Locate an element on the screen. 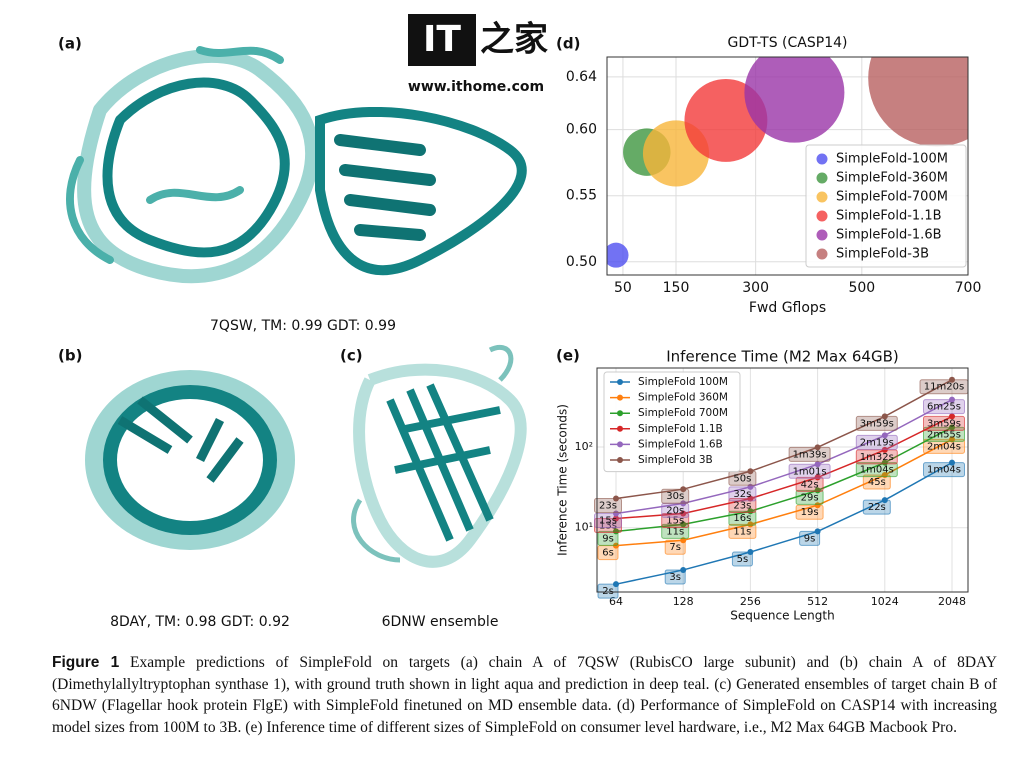  legend-label: SimpleFold 3B is located at coordinates (675, 460).